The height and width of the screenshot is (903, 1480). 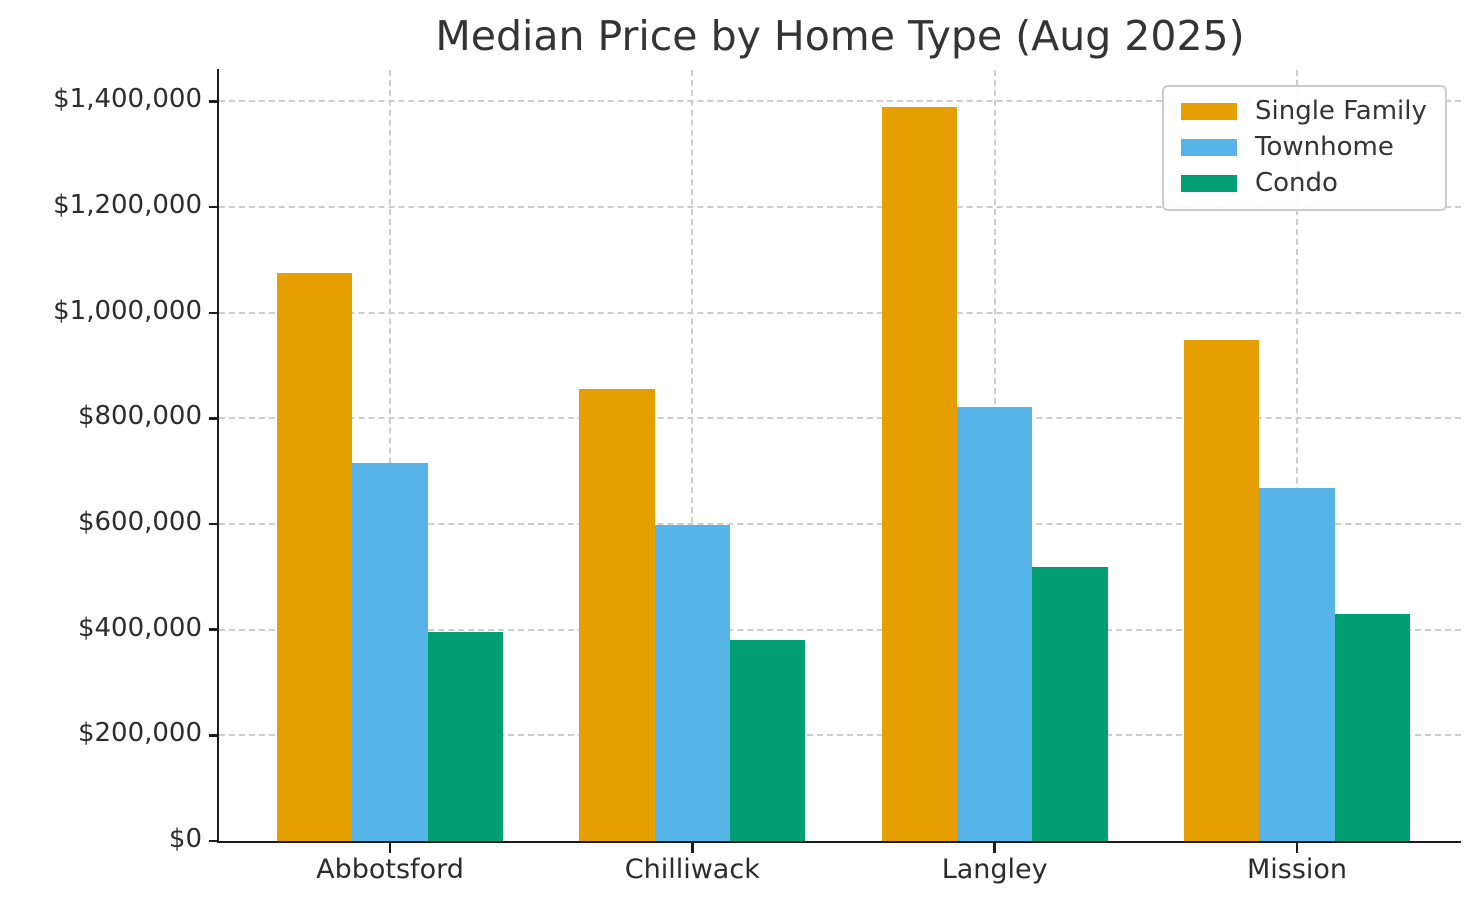 What do you see at coordinates (994, 869) in the screenshot?
I see `x-tick-label: Langley` at bounding box center [994, 869].